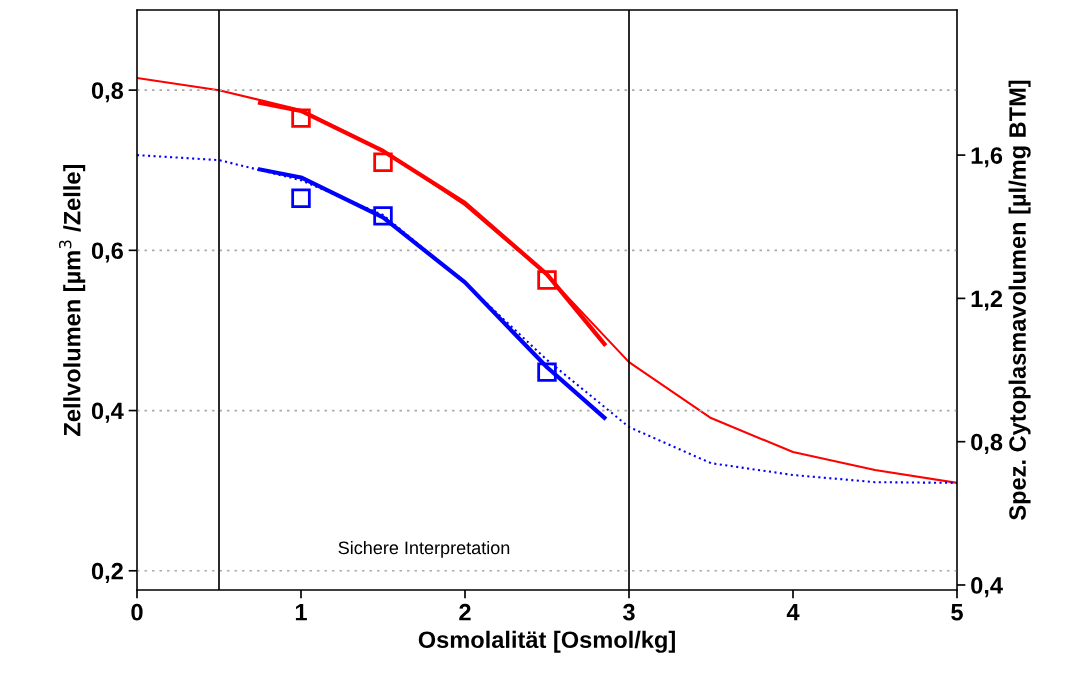 Image resolution: width=1075 pixels, height=682 pixels. I want to click on x-tick-label: 3, so click(628, 612).